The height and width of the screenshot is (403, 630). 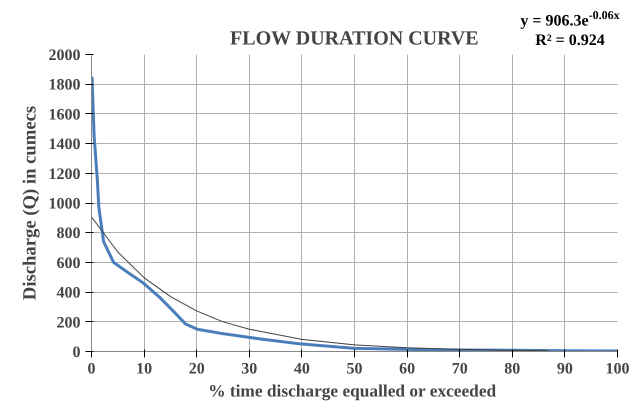 What do you see at coordinates (64, 174) in the screenshot?
I see `y-tick-label: 1200` at bounding box center [64, 174].